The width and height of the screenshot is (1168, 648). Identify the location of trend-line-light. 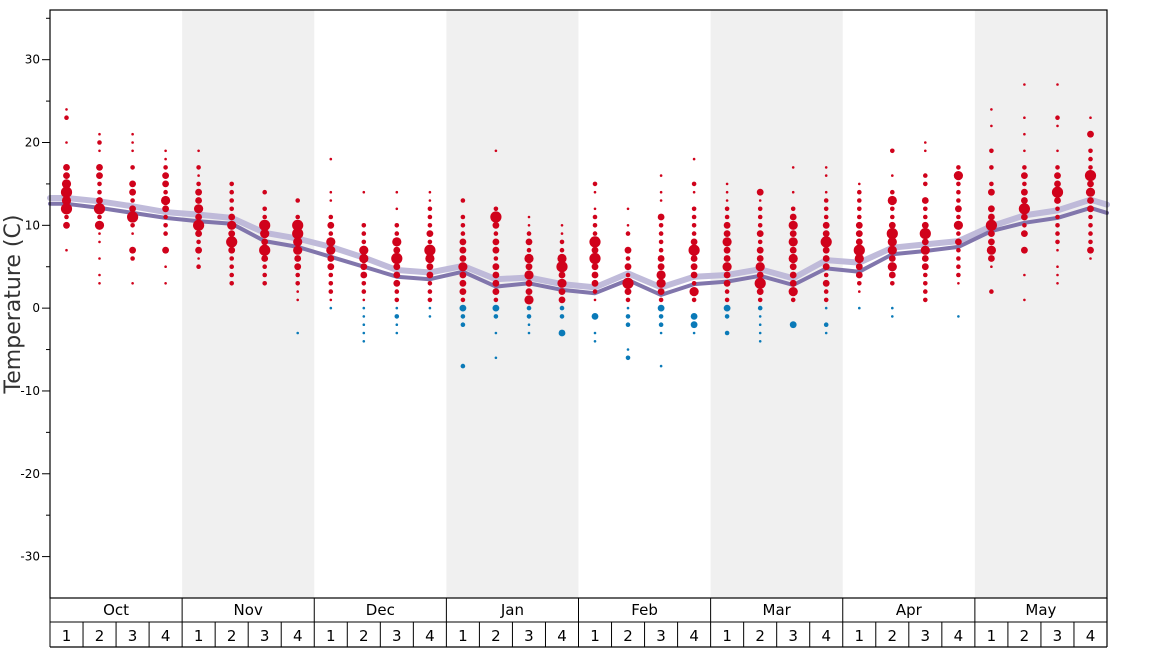
(578, 243).